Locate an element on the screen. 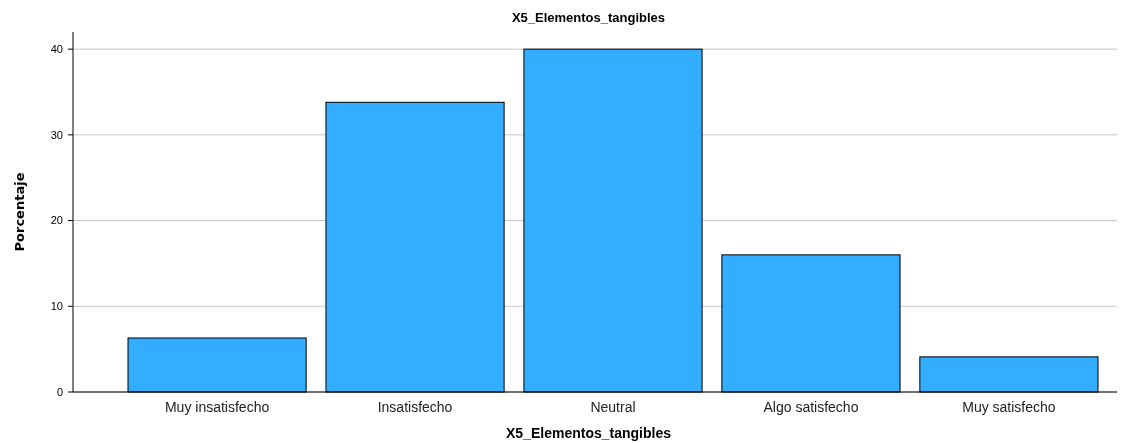 The height and width of the screenshot is (443, 1137). y-tick-label: 0 is located at coordinates (59, 391).